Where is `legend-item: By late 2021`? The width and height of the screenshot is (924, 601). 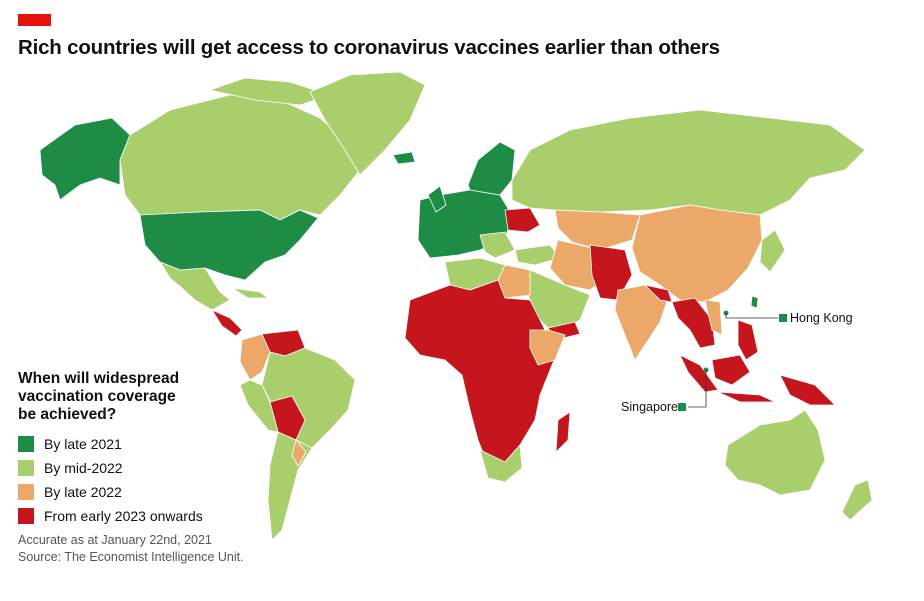 legend-item: By late 2021 is located at coordinates (118, 444).